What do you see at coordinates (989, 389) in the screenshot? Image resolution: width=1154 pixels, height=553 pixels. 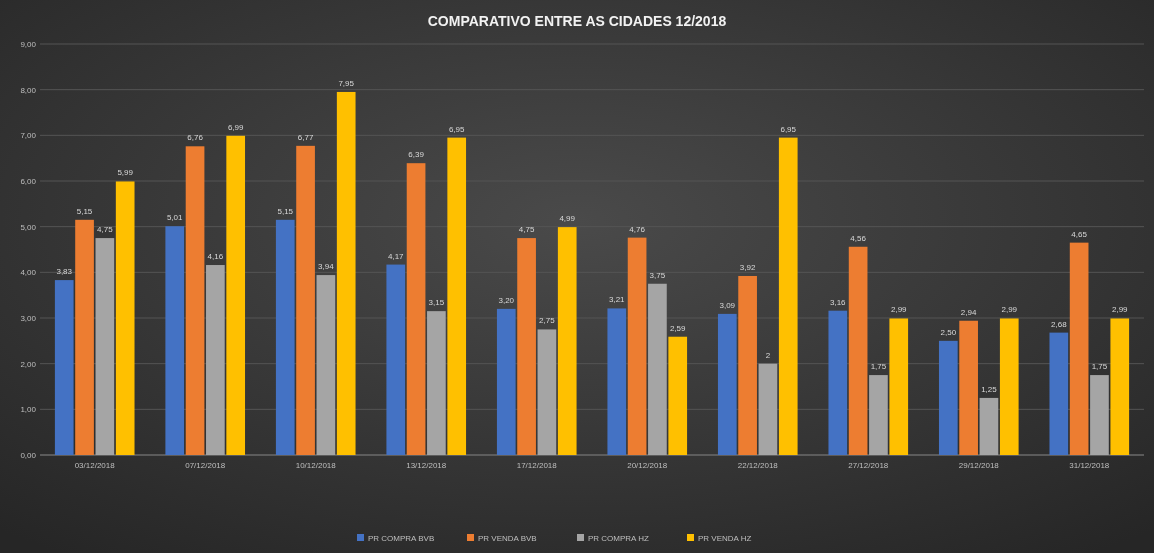 I see `data-label: 1,25` at bounding box center [989, 389].